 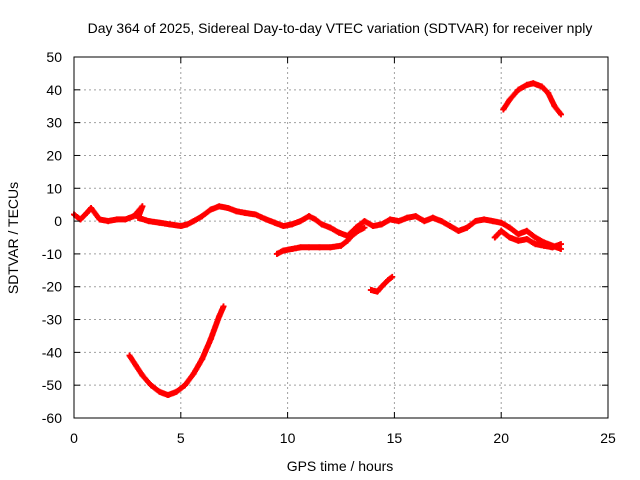 I want to click on y-tick-label: -10, so click(x=52, y=254).